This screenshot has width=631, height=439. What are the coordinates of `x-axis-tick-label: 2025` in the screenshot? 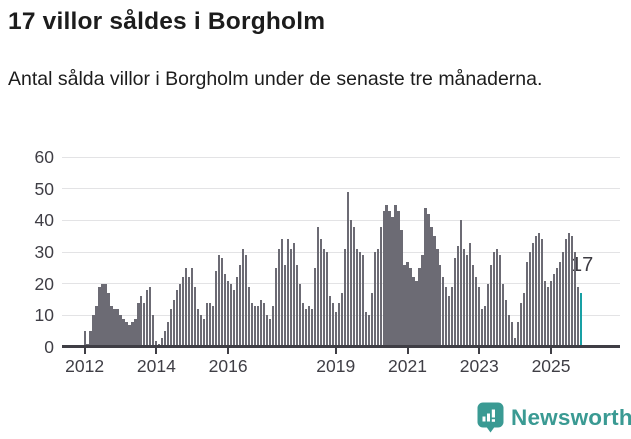 It's located at (551, 366).